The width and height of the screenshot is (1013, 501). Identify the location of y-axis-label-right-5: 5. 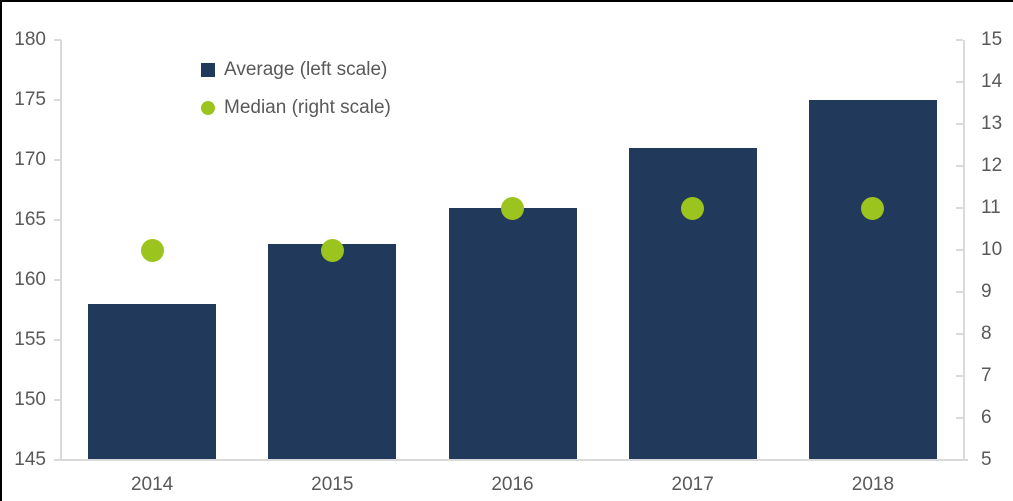
(986, 459).